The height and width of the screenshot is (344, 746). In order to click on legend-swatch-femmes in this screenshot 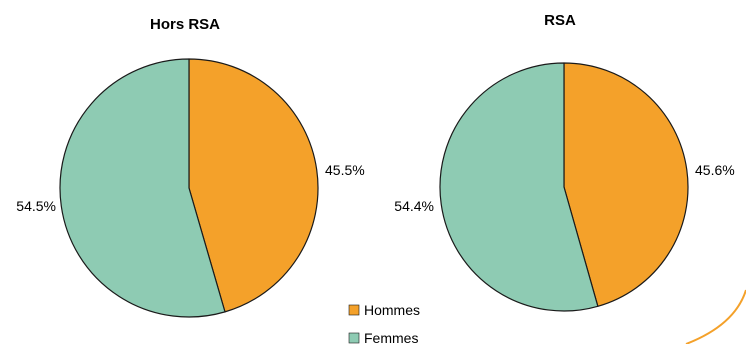, I will do `click(354, 338)`.